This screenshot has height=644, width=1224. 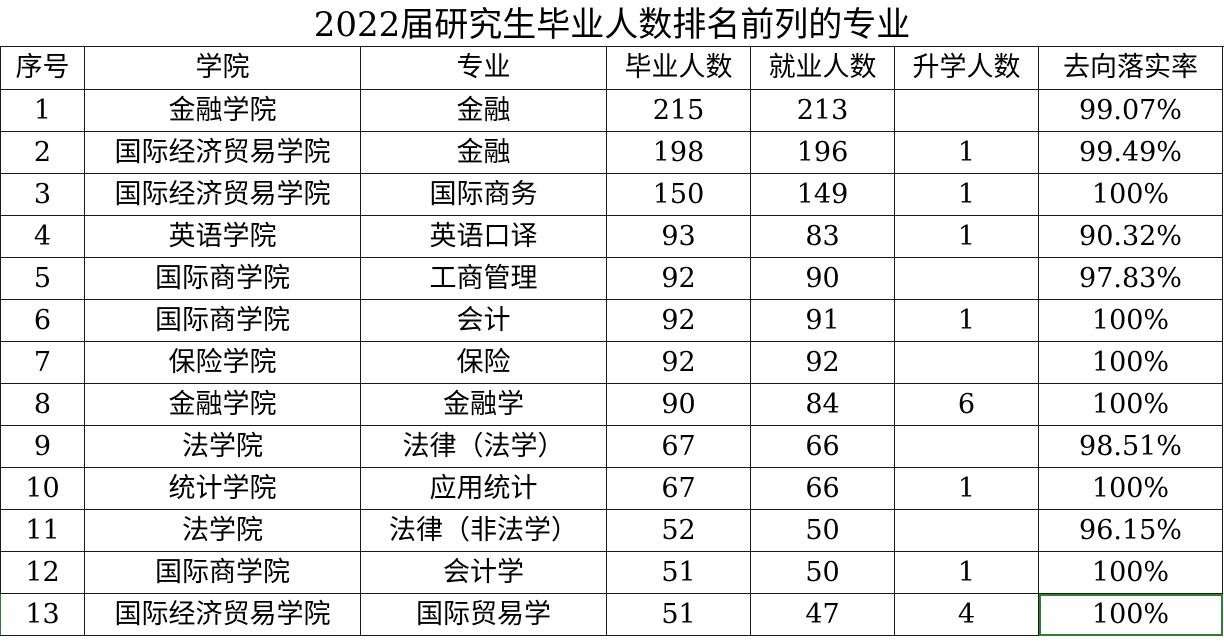 I want to click on cell-graduates: 93, so click(x=678, y=236).